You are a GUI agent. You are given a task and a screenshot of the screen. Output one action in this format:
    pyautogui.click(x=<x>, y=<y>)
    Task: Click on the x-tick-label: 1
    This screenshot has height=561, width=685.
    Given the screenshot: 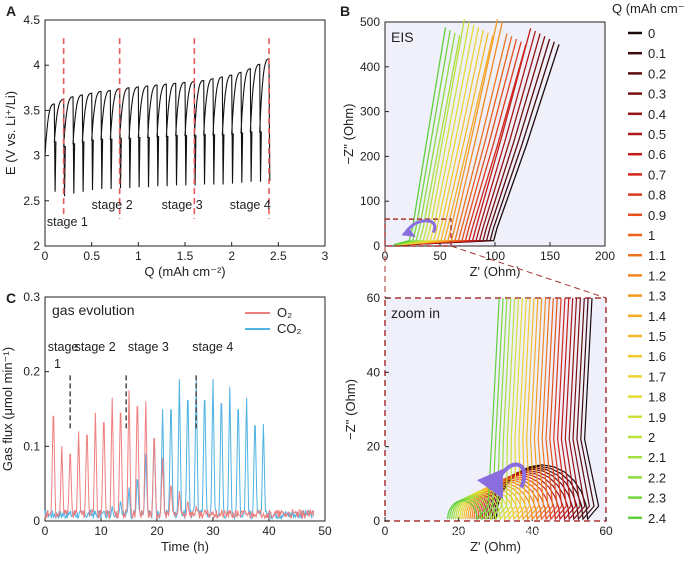 What is the action you would take?
    pyautogui.click(x=138, y=256)
    